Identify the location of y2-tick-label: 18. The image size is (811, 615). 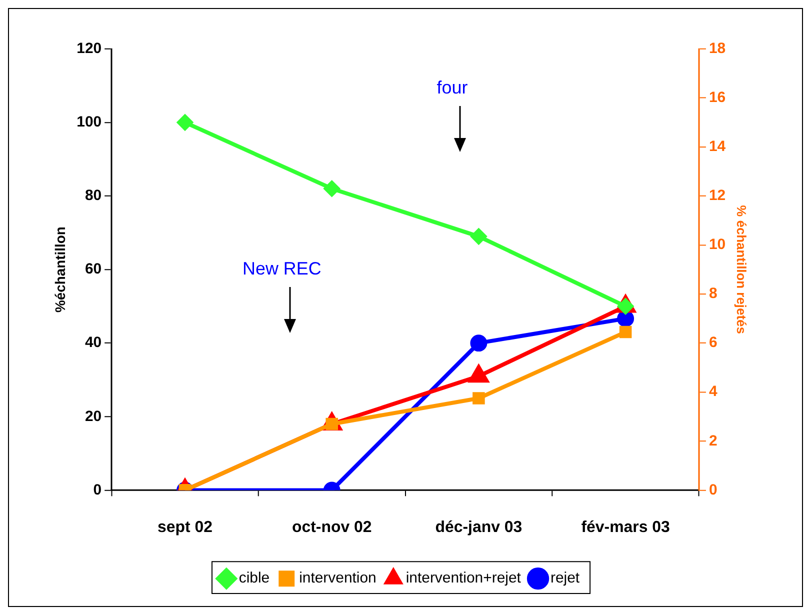
(717, 48).